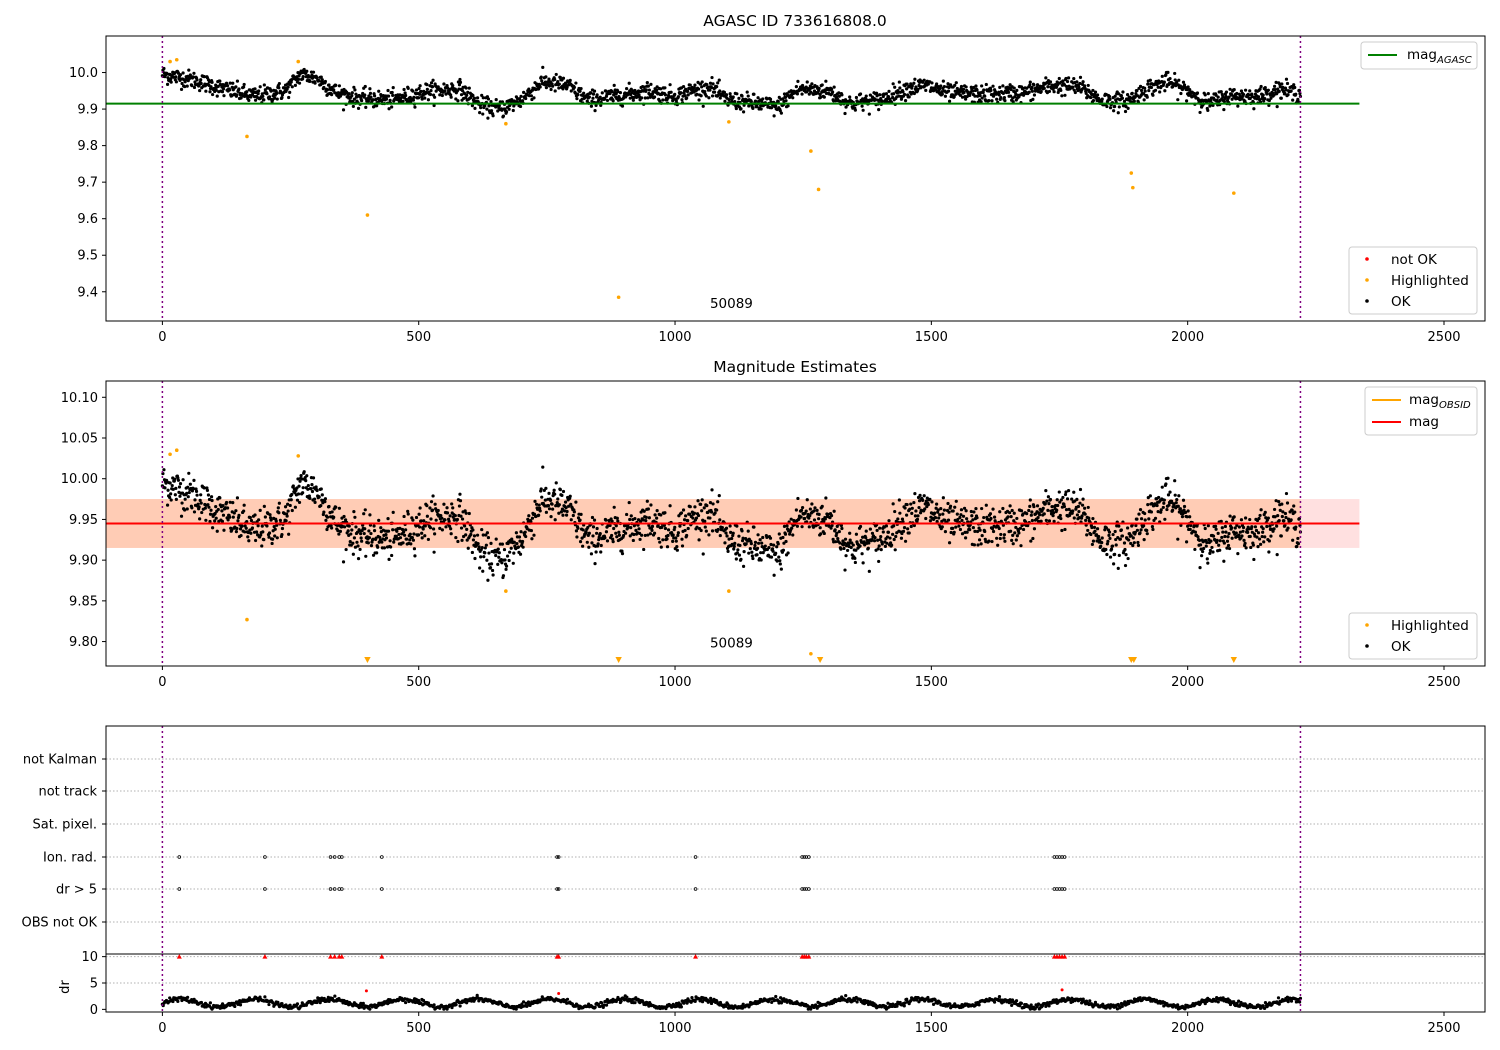 The height and width of the screenshot is (1050, 1500). I want to click on highlighted-point, so click(506, 591).